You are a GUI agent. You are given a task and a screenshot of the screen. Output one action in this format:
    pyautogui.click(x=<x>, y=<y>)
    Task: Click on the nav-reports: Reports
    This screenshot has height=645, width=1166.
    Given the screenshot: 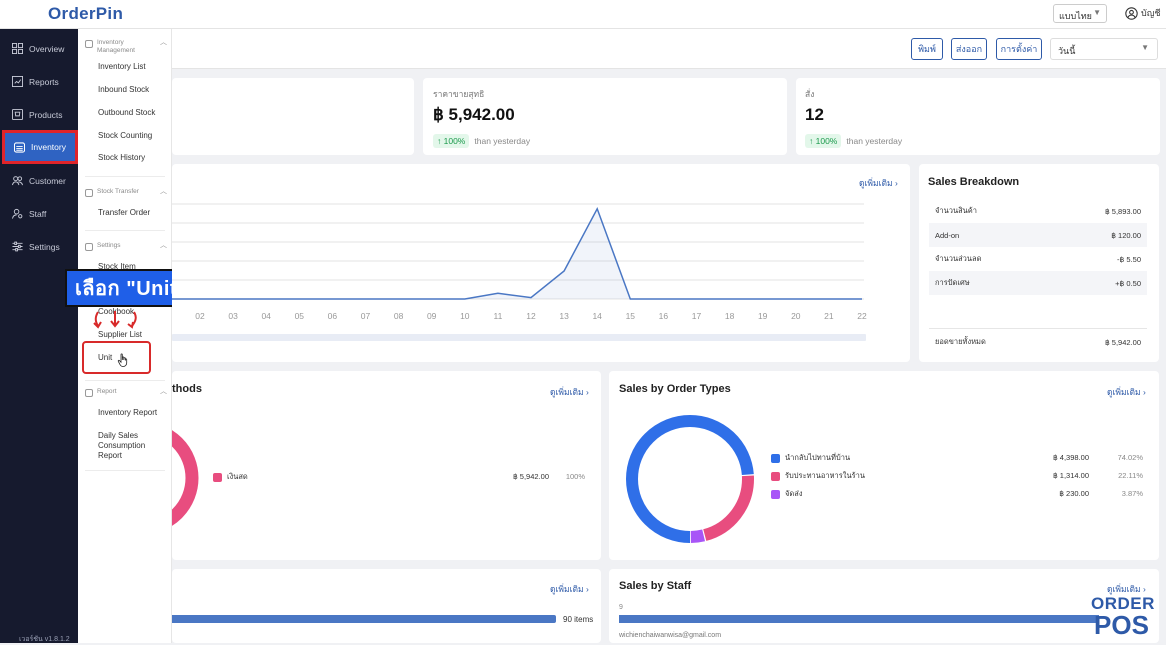 What is the action you would take?
    pyautogui.click(x=41, y=81)
    